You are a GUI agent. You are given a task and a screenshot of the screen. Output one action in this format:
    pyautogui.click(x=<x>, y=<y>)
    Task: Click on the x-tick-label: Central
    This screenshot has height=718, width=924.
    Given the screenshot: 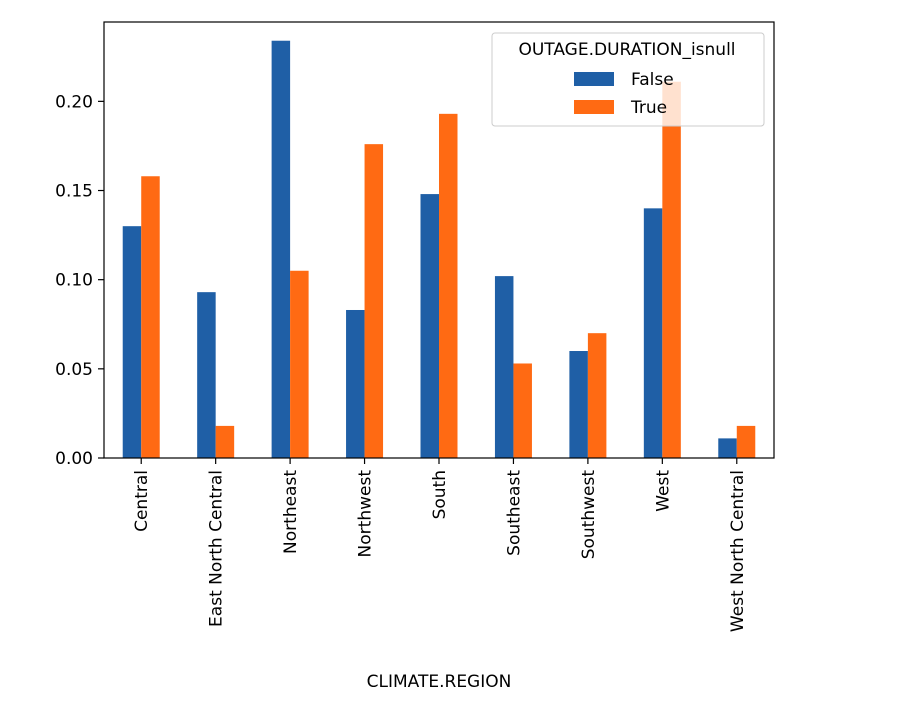 What is the action you would take?
    pyautogui.click(x=142, y=501)
    